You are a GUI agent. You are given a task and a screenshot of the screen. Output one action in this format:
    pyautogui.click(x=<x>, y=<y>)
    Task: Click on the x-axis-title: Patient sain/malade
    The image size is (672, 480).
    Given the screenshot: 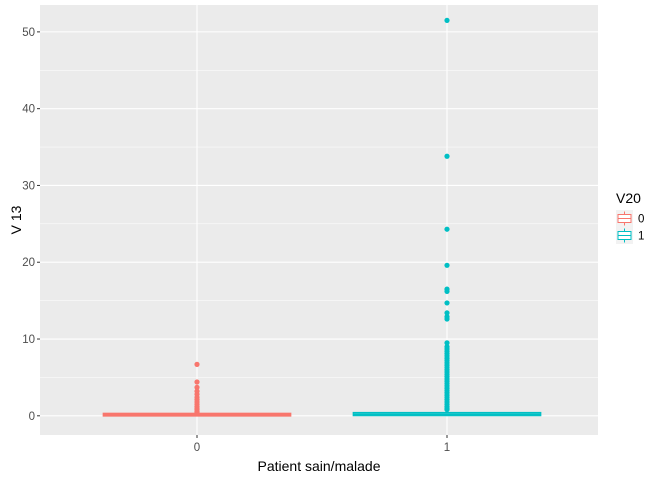 What is the action you would take?
    pyautogui.click(x=319, y=466)
    